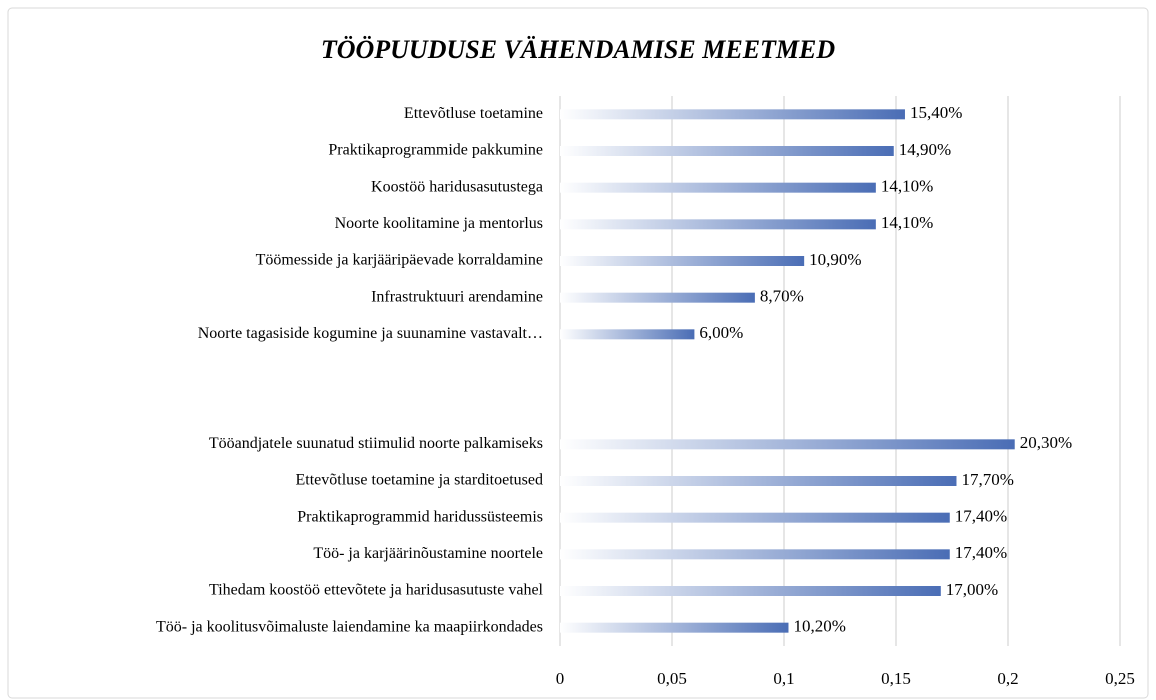 The height and width of the screenshot is (700, 1156). Describe the element at coordinates (1007, 678) in the screenshot. I see `x-tick-label: 0,2` at that location.